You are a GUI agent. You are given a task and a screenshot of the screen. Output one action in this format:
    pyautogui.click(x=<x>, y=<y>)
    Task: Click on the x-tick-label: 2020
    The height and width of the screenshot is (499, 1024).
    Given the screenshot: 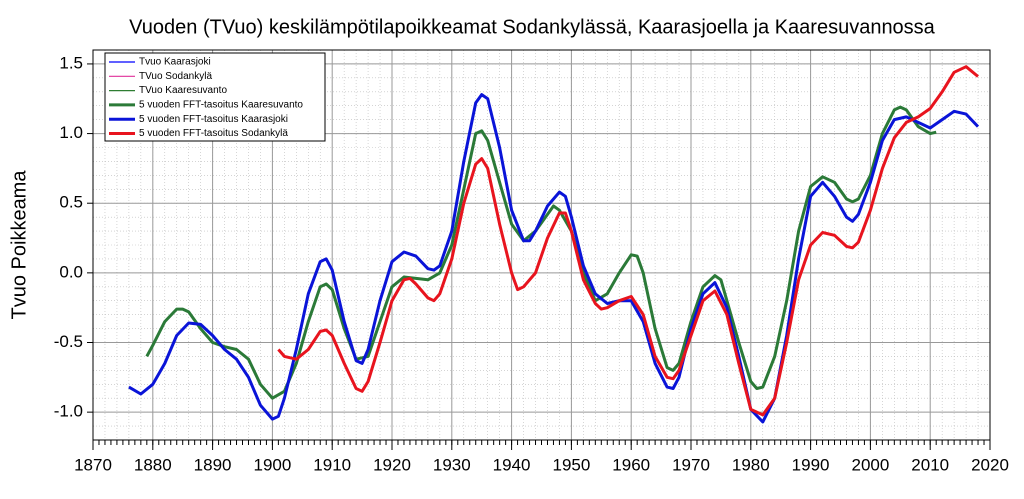 What is the action you would take?
    pyautogui.click(x=990, y=464)
    